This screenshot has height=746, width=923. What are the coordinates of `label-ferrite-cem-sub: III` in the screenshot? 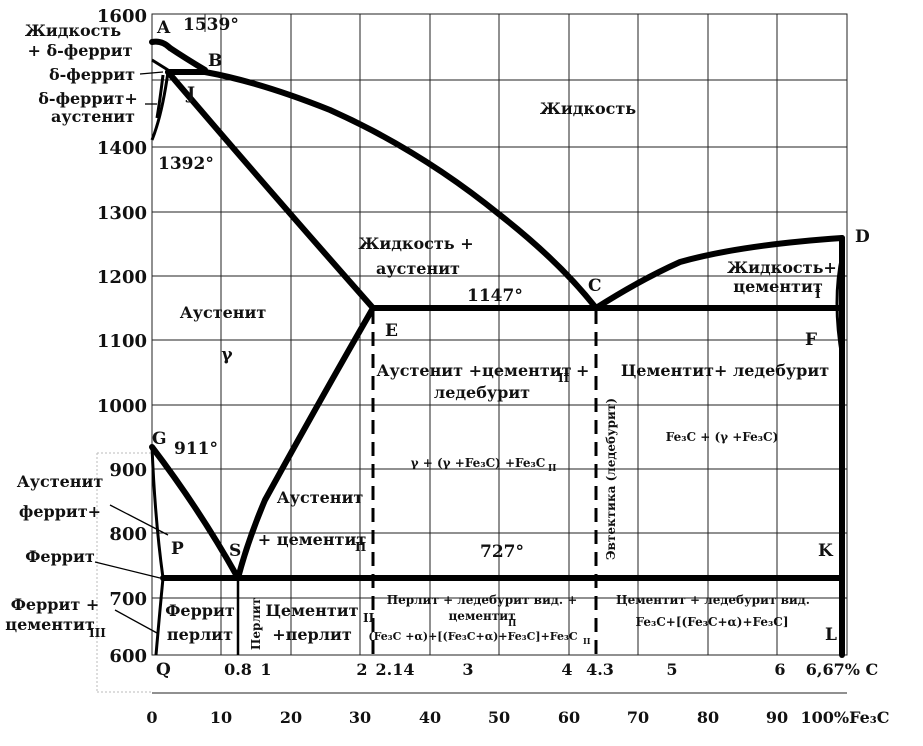 It's located at (97, 633).